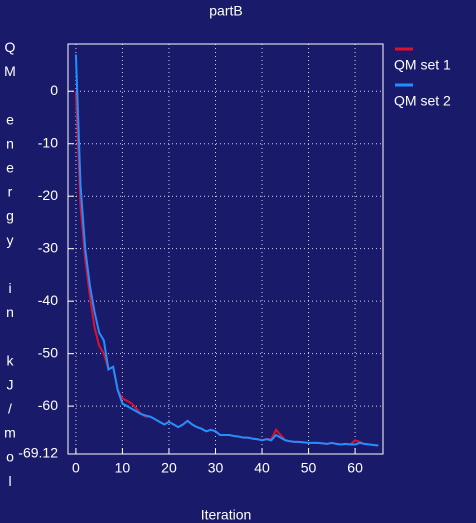 The width and height of the screenshot is (476, 523). Describe the element at coordinates (309, 468) in the screenshot. I see `x-tick-label: 50` at that location.